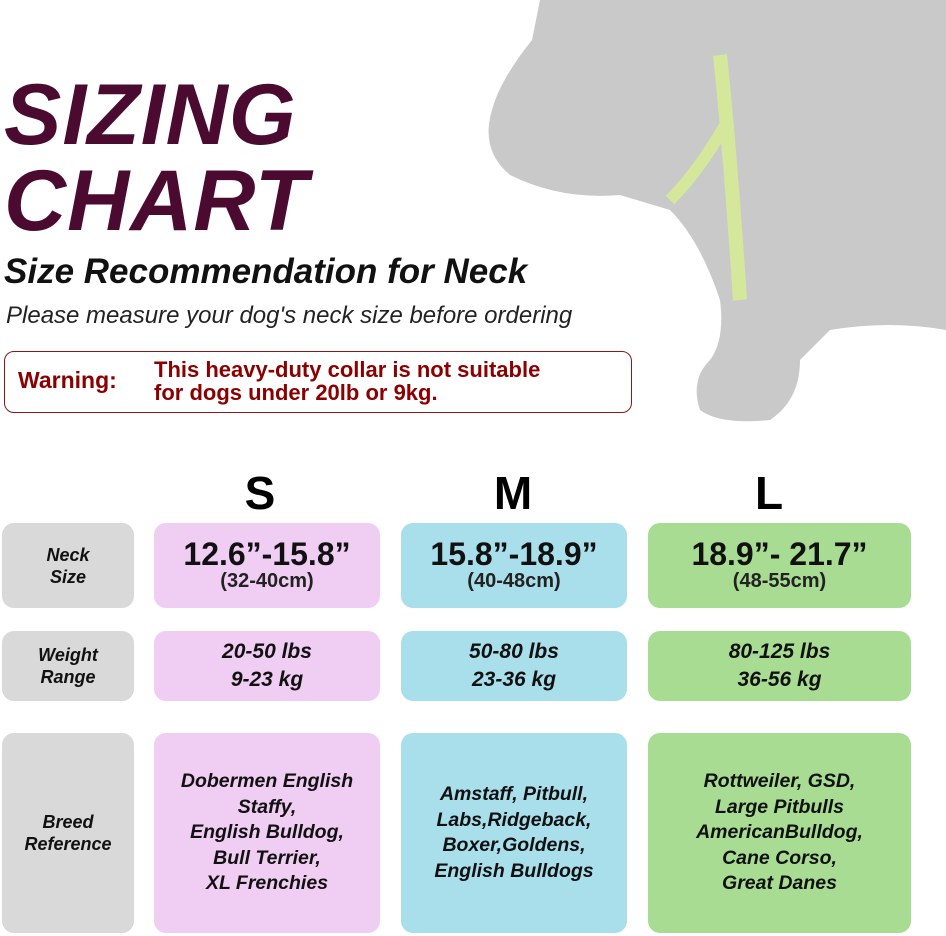  Describe the element at coordinates (514, 679) in the screenshot. I see `text-line: 23-36 kg` at that location.